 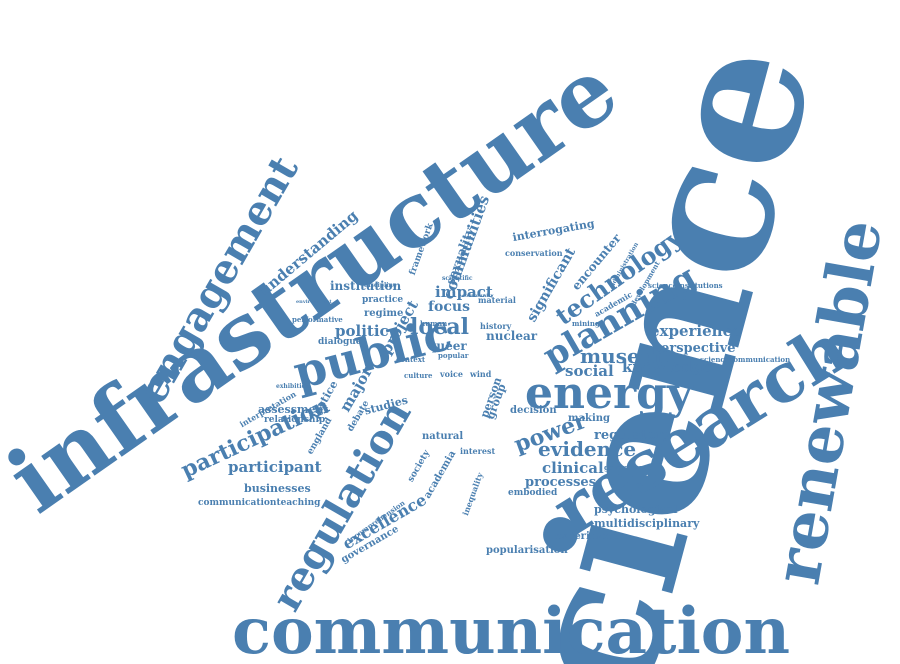 I want to click on word-scientific: scientific, so click(x=457, y=278).